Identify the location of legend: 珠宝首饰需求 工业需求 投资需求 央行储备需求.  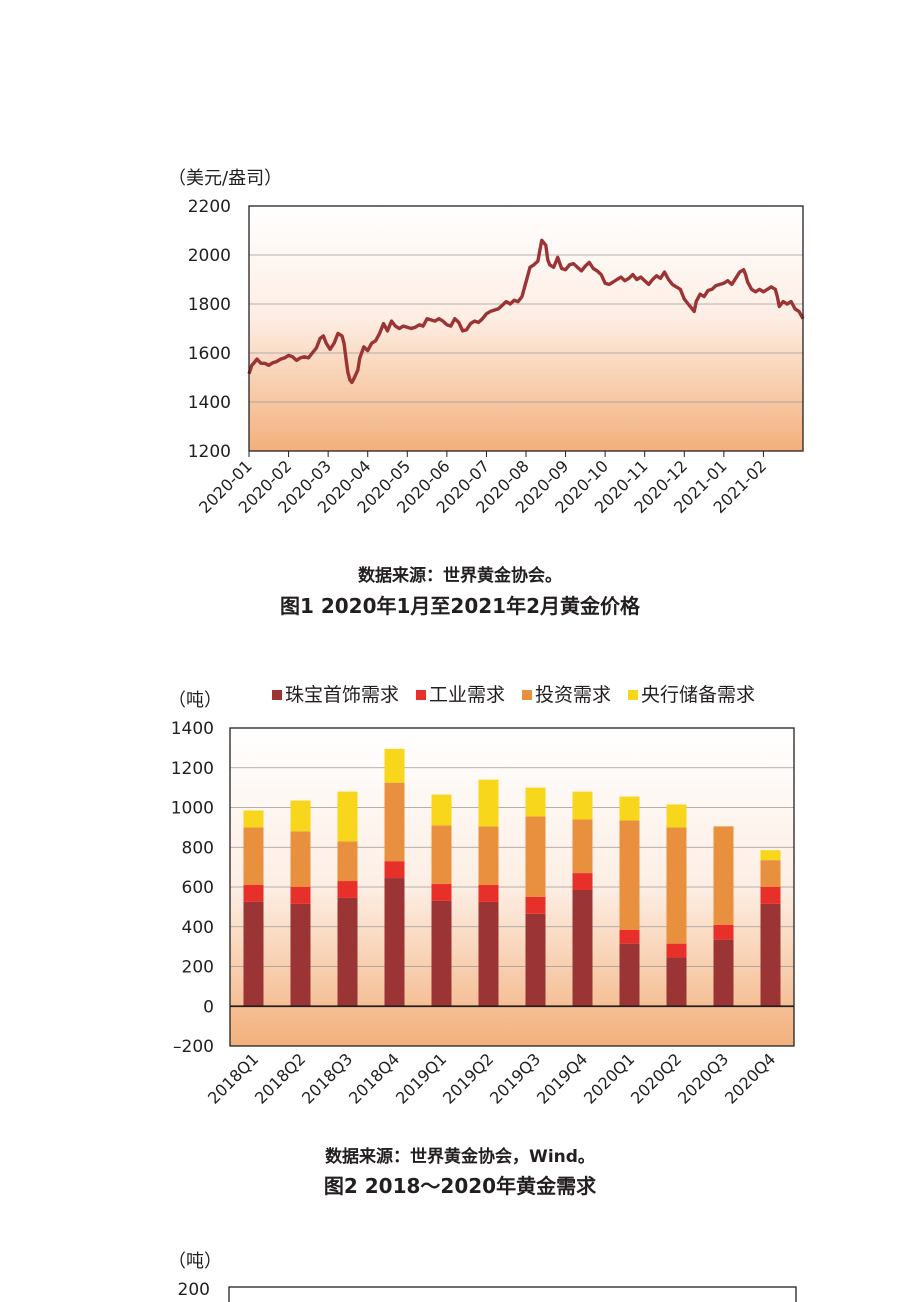
(513, 695).